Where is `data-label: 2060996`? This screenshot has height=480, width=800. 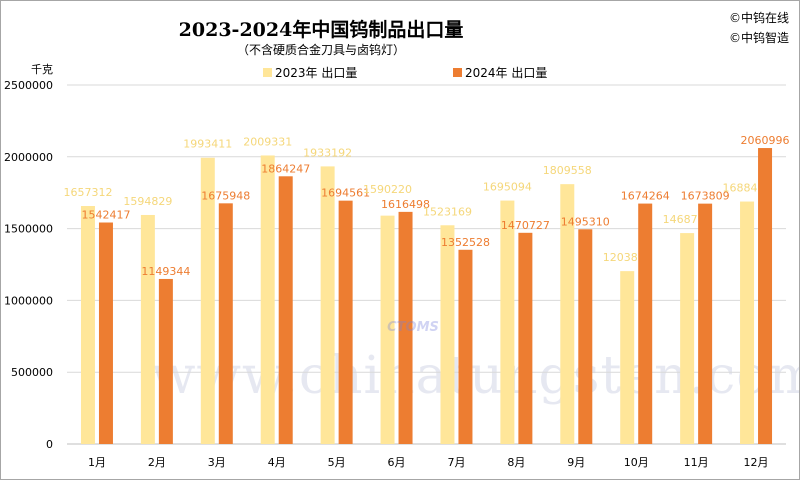 data-label: 2060996 is located at coordinates (765, 140).